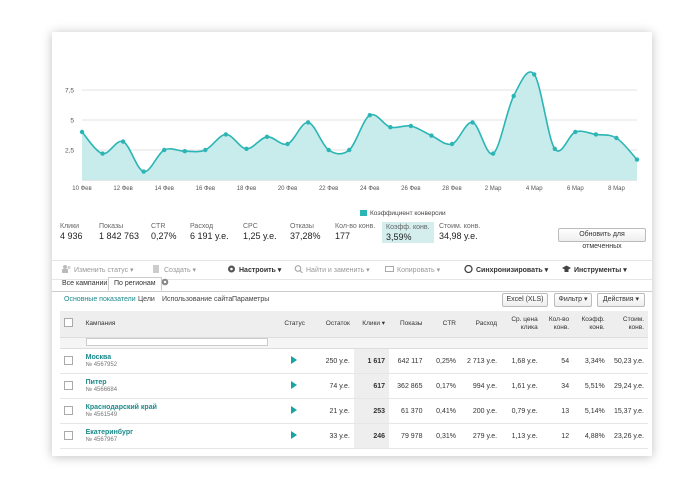 The height and width of the screenshot is (500, 700). Describe the element at coordinates (408, 411) in the screenshot. I see `impressions-cell: 61 370` at that location.